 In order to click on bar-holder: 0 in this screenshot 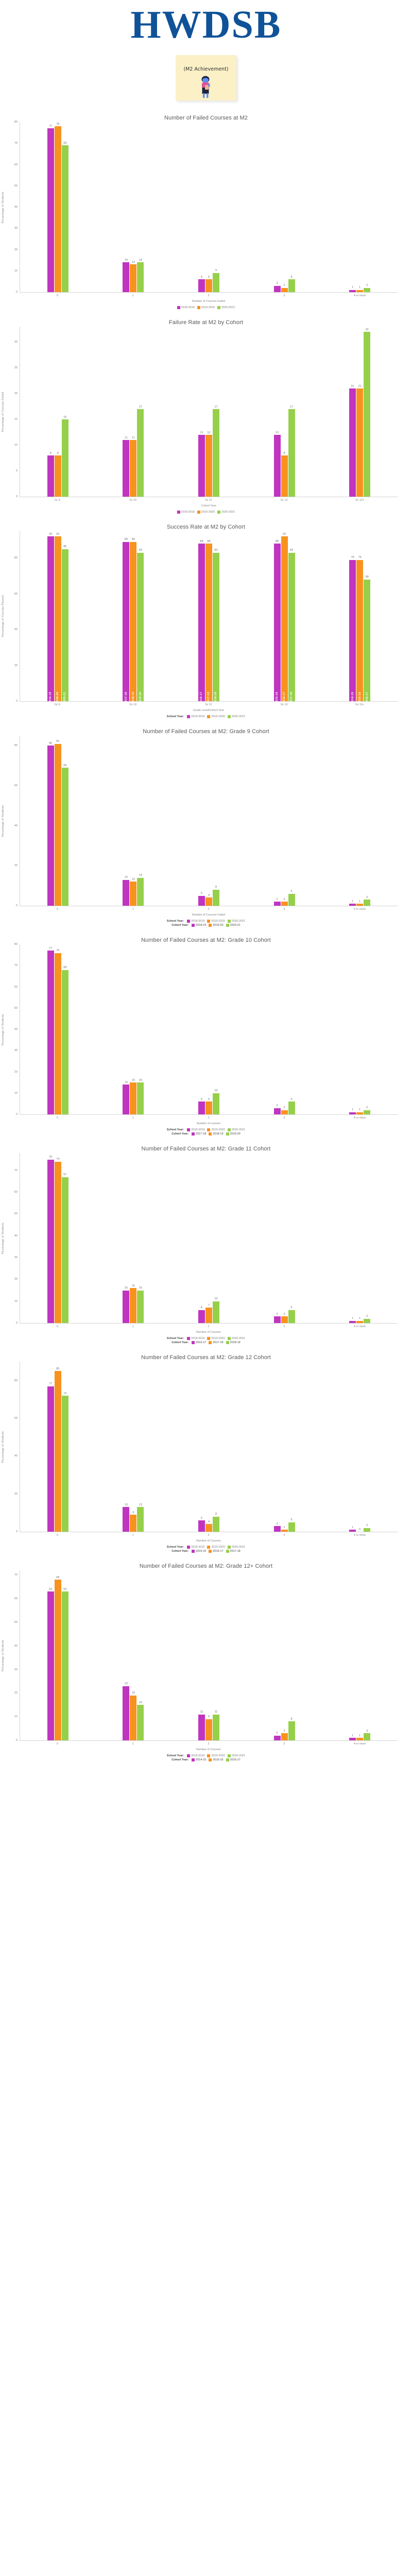, I will do `click(359, 1447)`.